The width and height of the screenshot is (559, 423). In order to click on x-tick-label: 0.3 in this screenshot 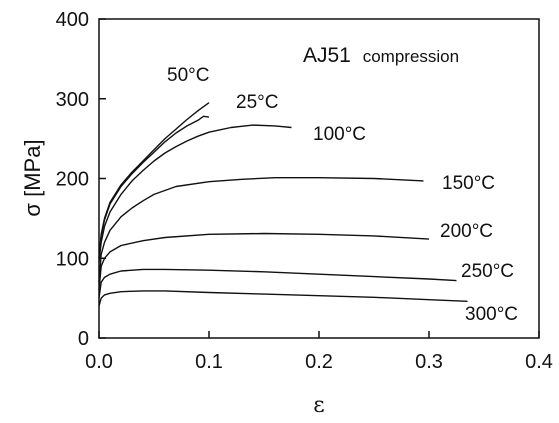, I will do `click(429, 362)`.